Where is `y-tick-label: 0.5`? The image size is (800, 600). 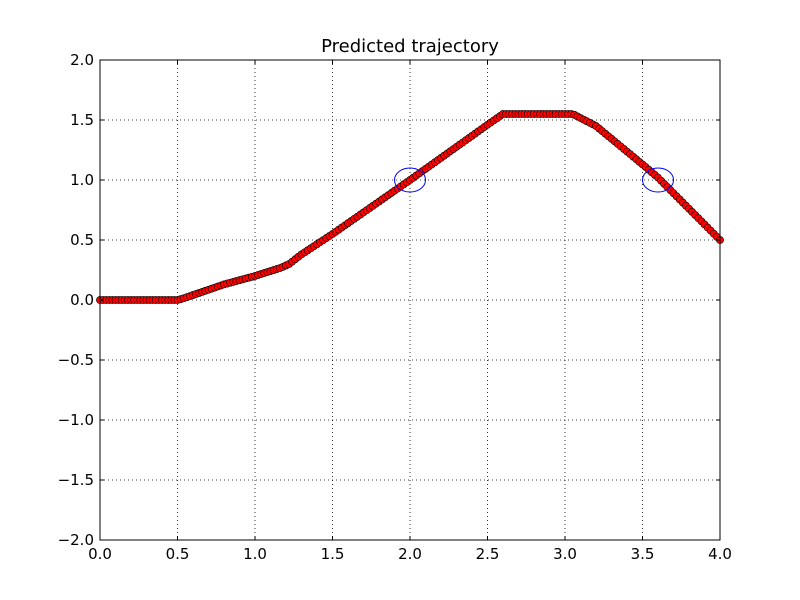
y-tick-label: 0.5 is located at coordinates (82, 240).